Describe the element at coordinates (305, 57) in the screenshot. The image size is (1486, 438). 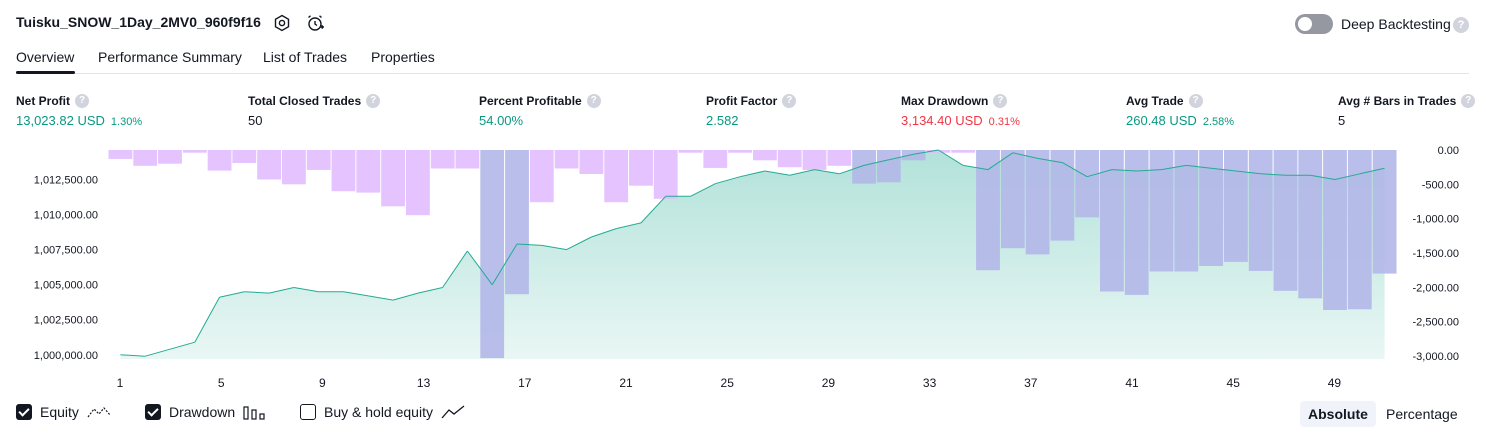
I see `tab-list-of-trades: List of Trades` at that location.